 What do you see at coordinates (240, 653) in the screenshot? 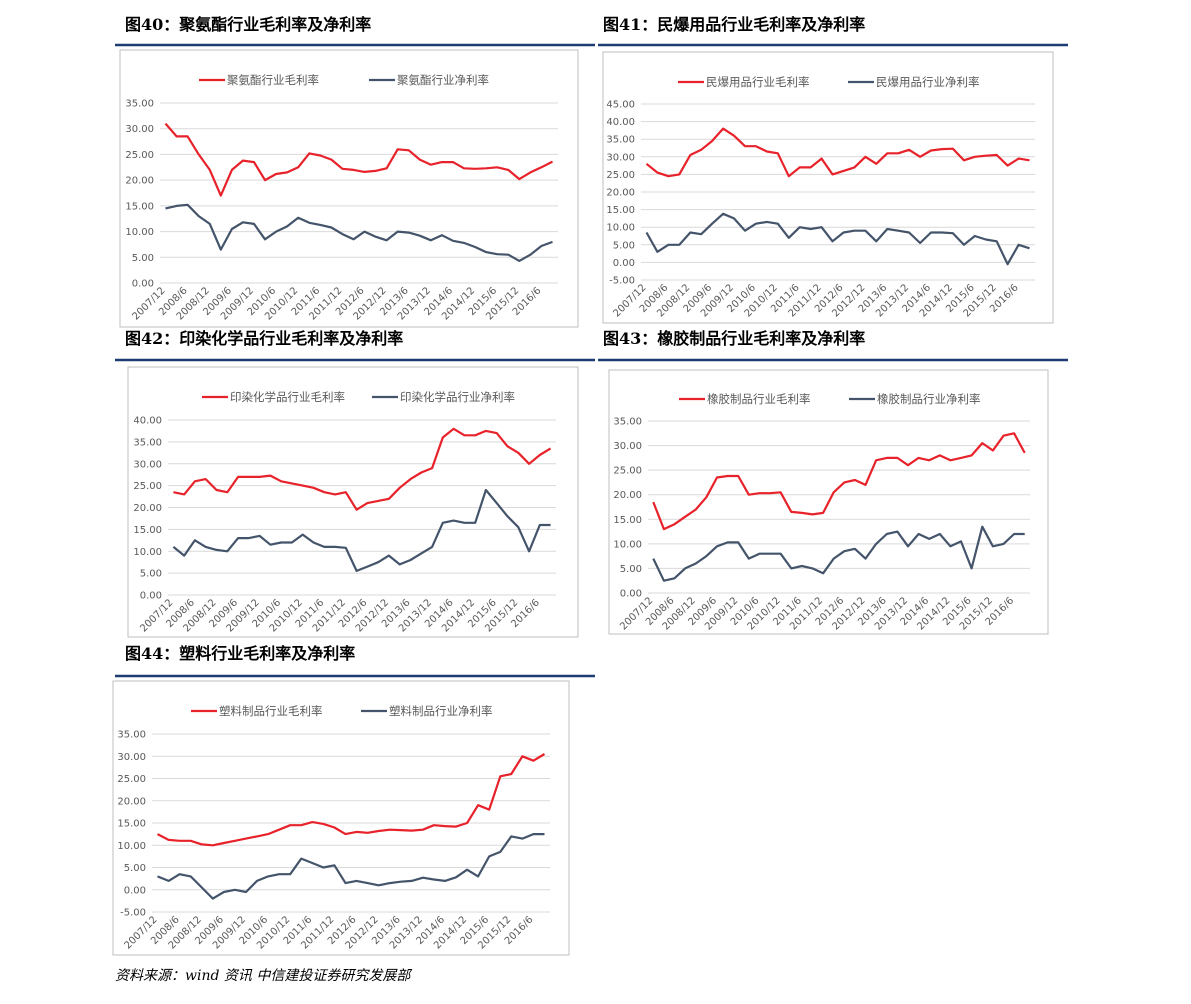
I see `chart-heading: 图44：塑料行业毛利率及净利率` at bounding box center [240, 653].